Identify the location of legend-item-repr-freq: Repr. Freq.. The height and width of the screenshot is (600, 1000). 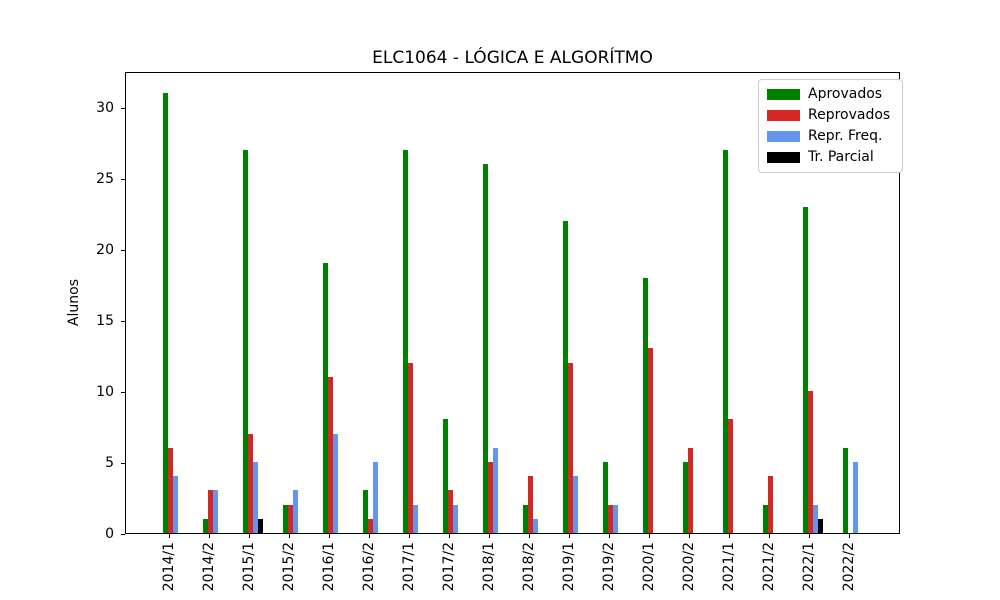
(828, 136).